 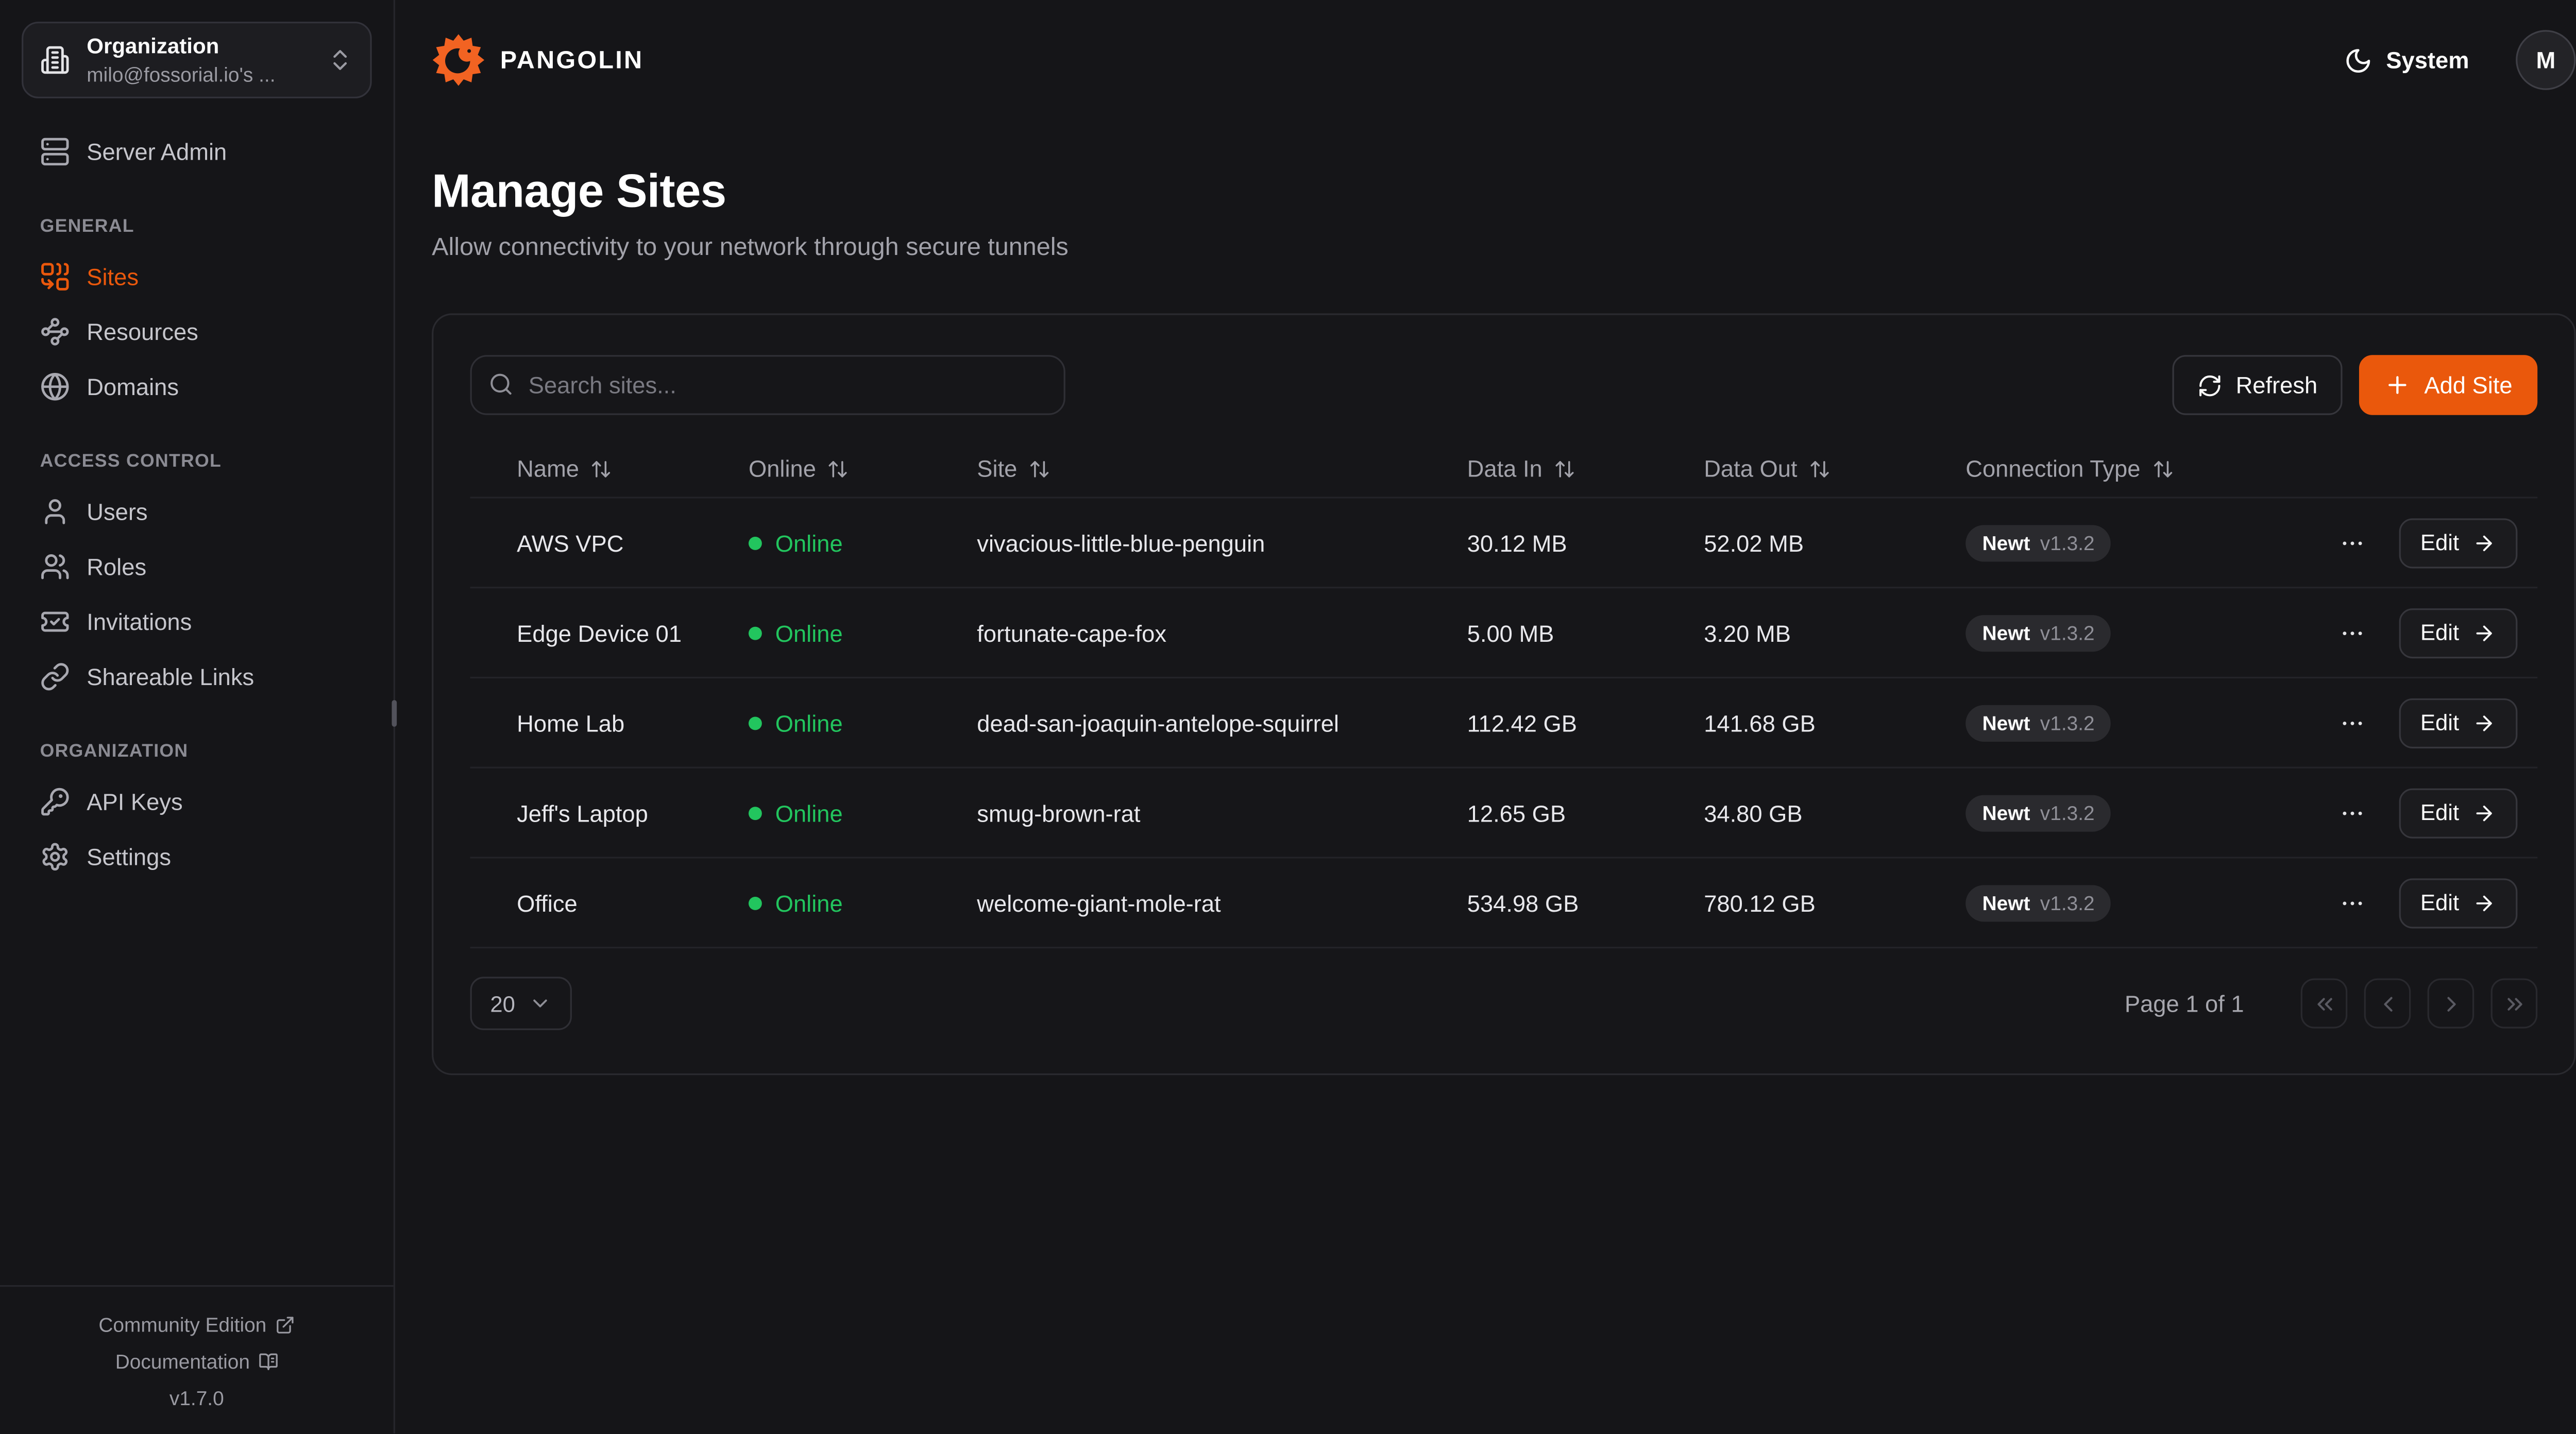 I want to click on site-slug: vivacious-little-blue-penguin, so click(x=1121, y=543).